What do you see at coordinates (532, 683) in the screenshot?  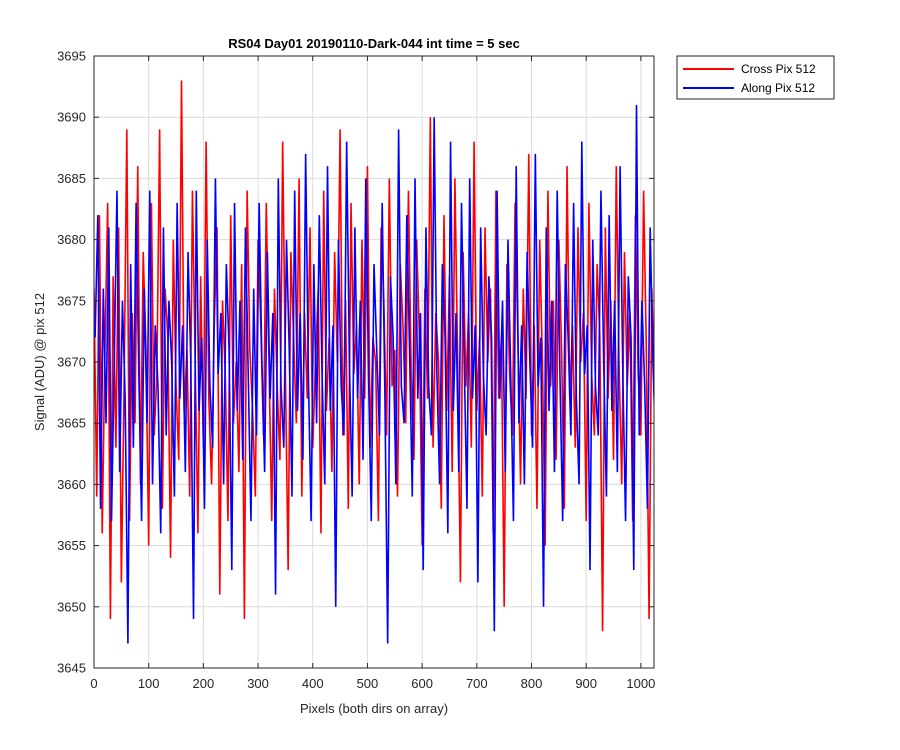 I see `x-tick-label: 800` at bounding box center [532, 683].